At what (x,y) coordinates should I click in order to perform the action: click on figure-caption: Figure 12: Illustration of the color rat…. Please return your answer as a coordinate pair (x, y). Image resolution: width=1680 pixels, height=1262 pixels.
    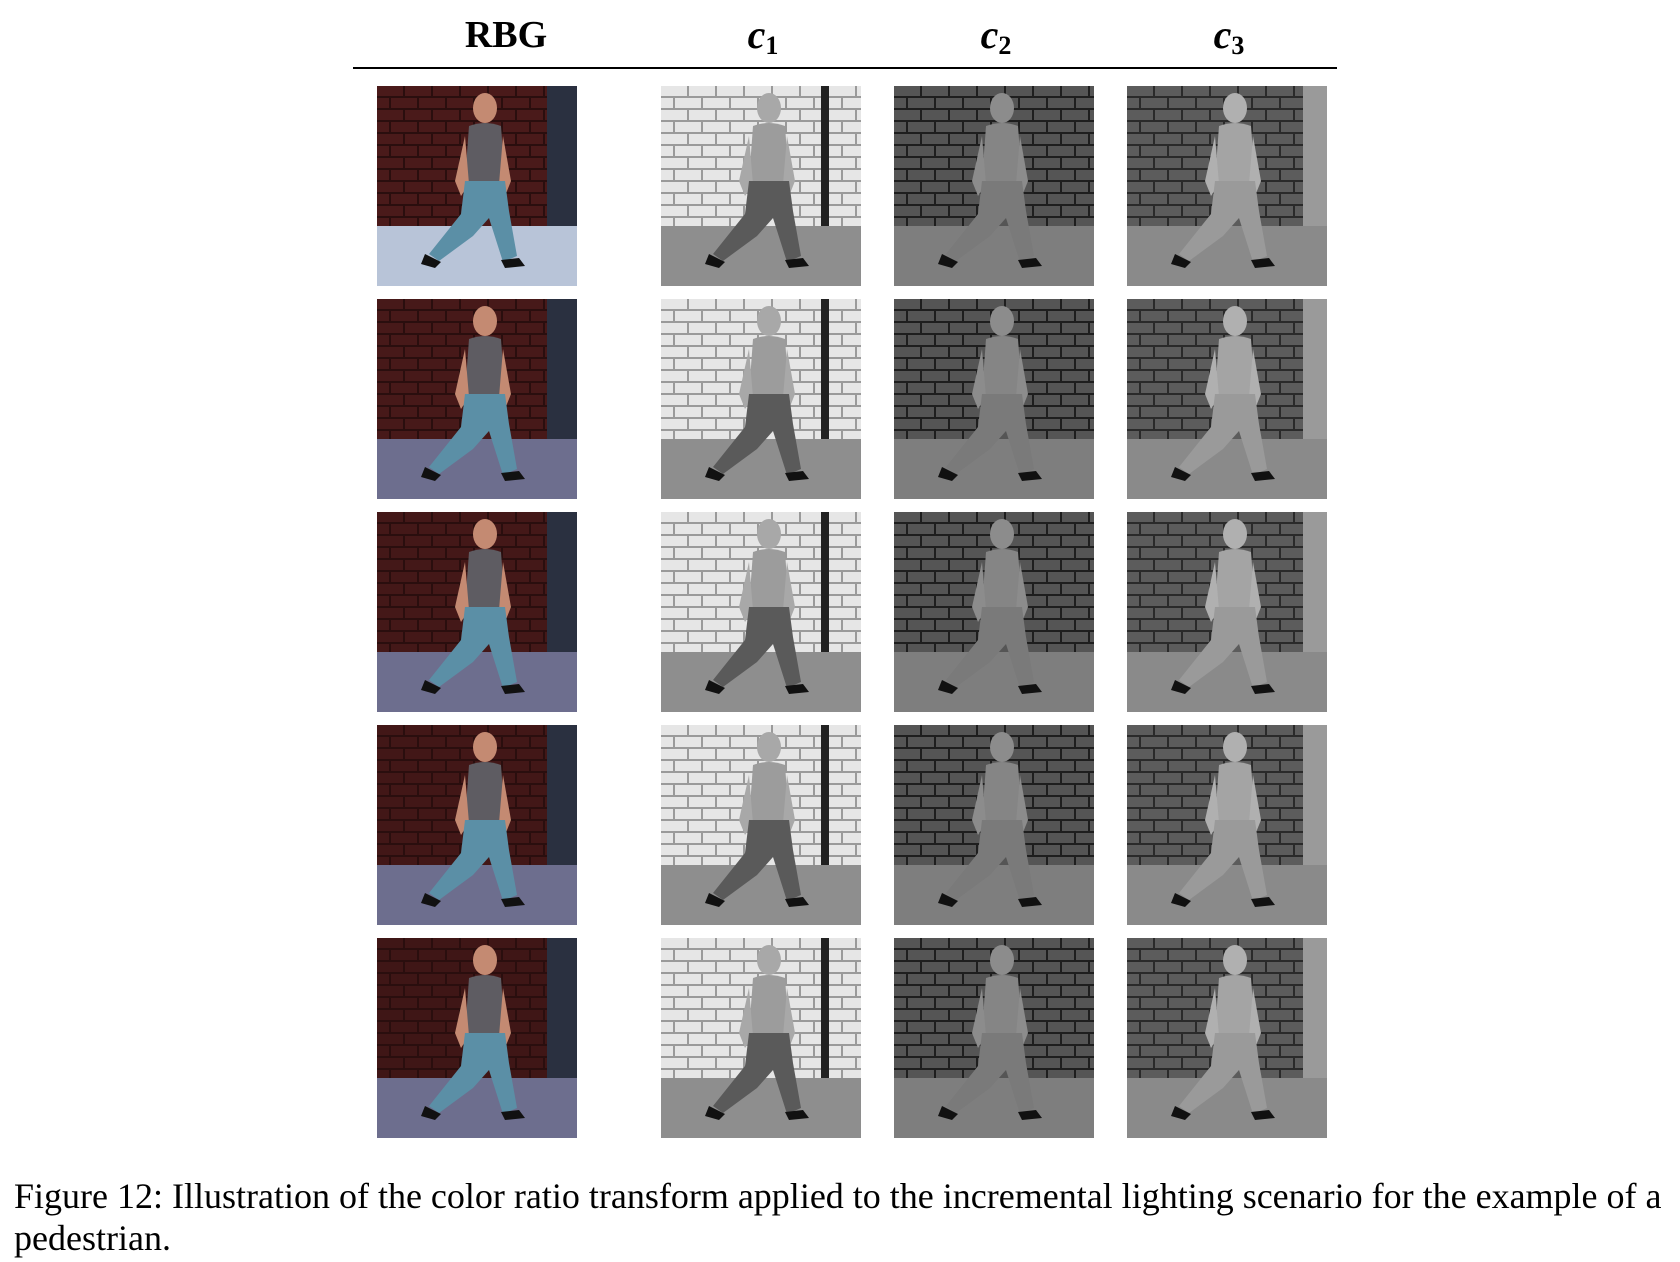
    Looking at the image, I should click on (838, 1217).